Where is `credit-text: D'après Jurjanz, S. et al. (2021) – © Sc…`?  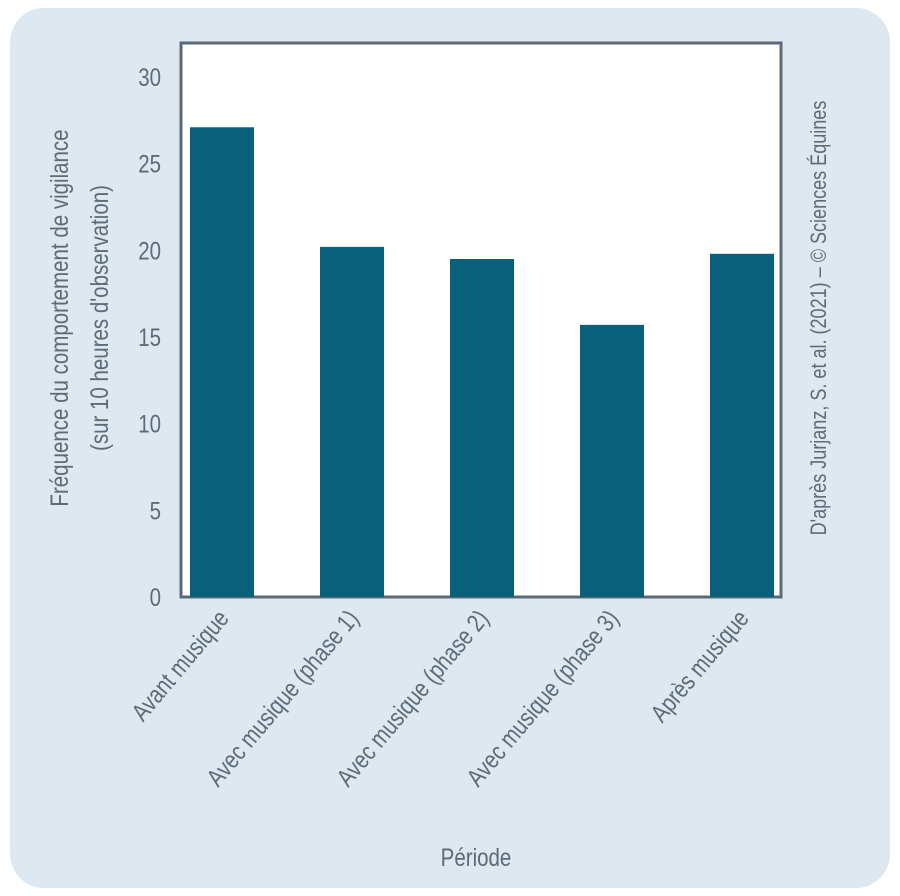
credit-text: D'après Jurjanz, S. et al. (2021) – © Sc… is located at coordinates (818, 318).